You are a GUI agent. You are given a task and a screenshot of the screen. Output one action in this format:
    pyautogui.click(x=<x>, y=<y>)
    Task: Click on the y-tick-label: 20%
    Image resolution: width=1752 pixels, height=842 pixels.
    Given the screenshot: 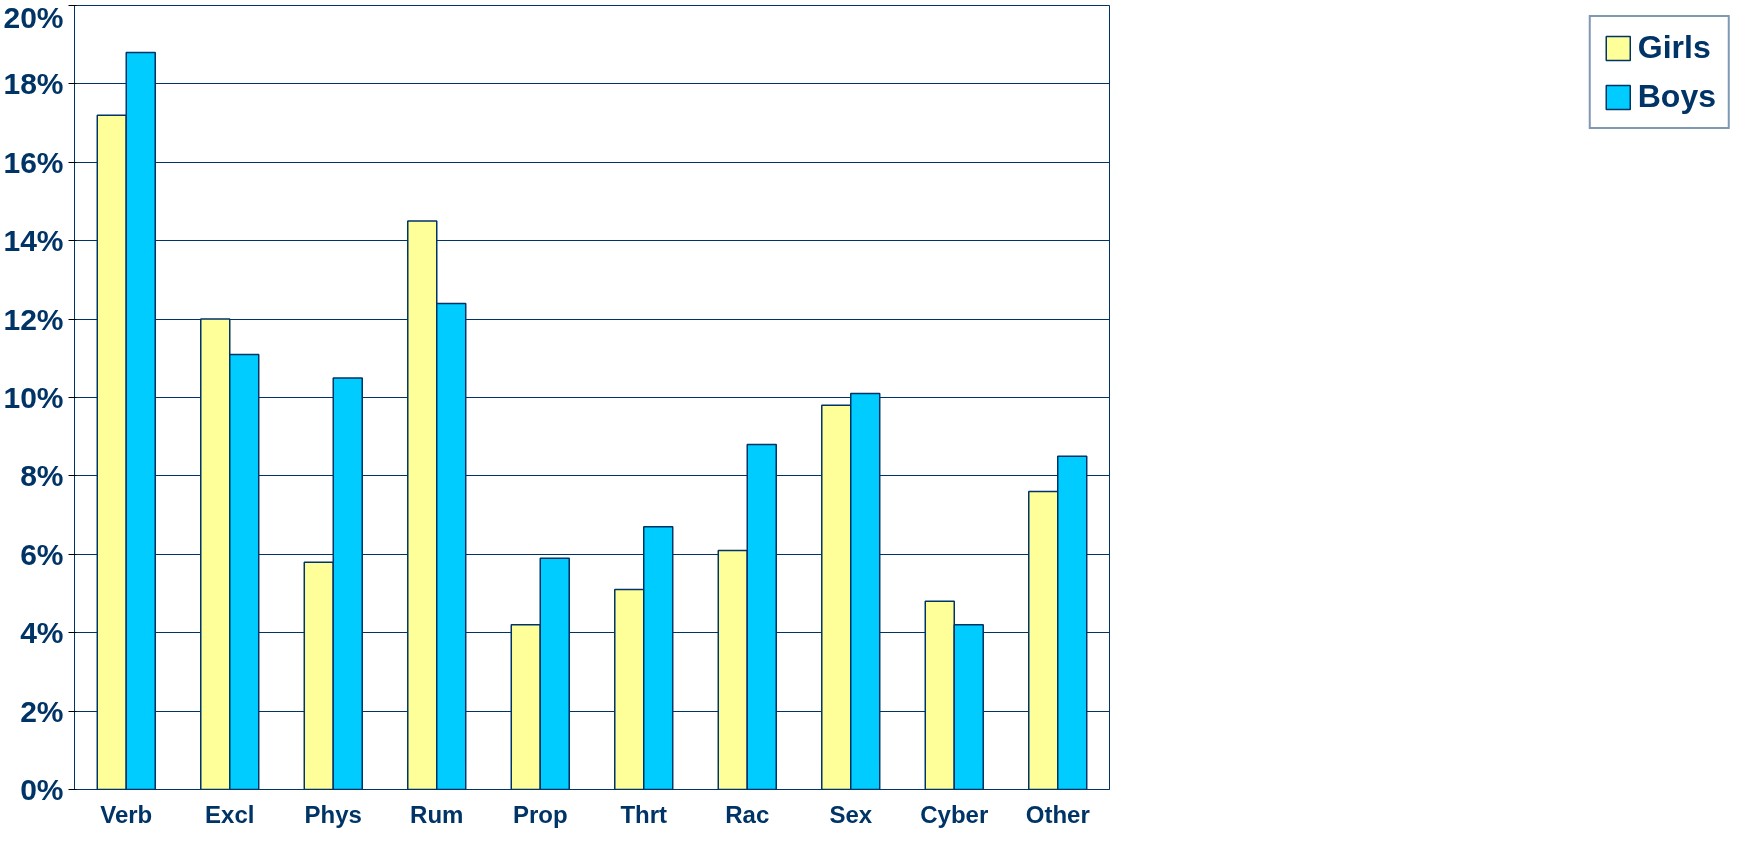 What is the action you would take?
    pyautogui.click(x=33, y=17)
    